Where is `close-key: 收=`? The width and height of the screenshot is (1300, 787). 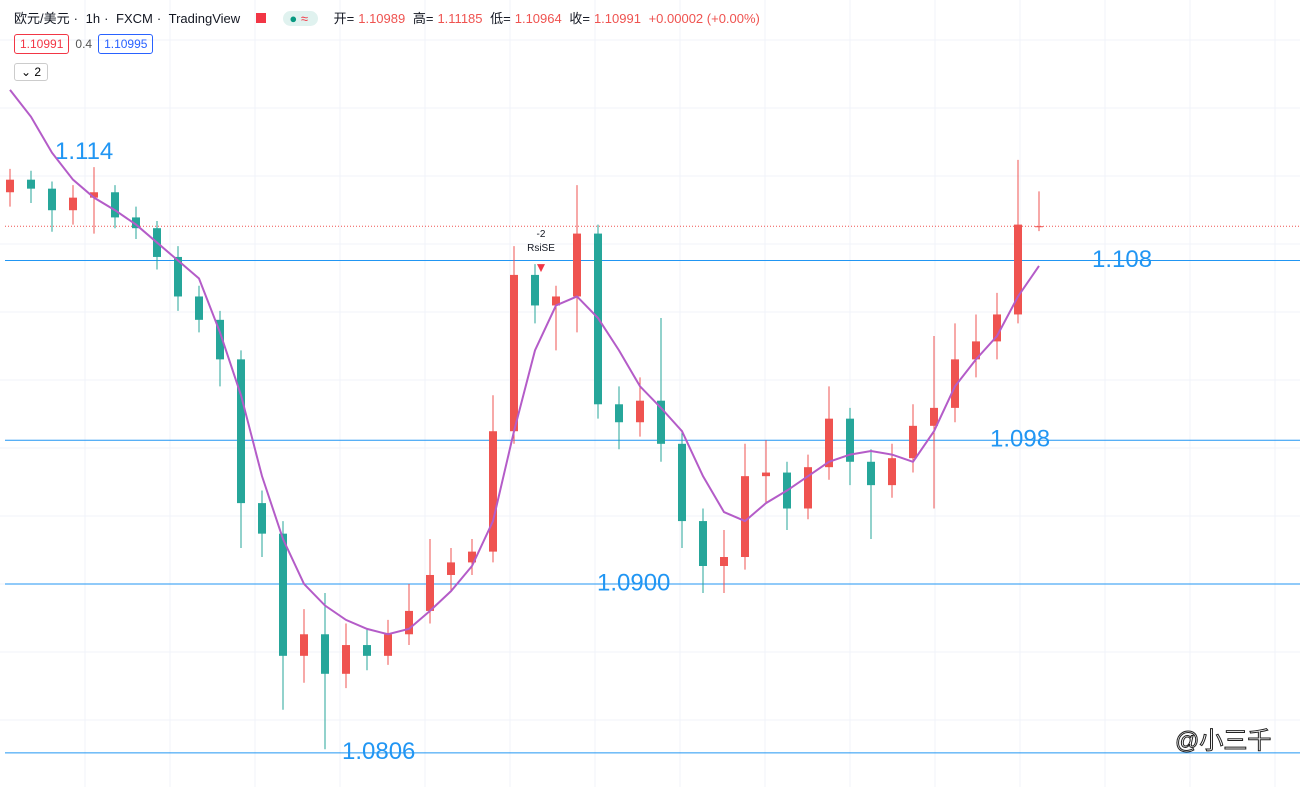
close-key: 收= is located at coordinates (579, 18).